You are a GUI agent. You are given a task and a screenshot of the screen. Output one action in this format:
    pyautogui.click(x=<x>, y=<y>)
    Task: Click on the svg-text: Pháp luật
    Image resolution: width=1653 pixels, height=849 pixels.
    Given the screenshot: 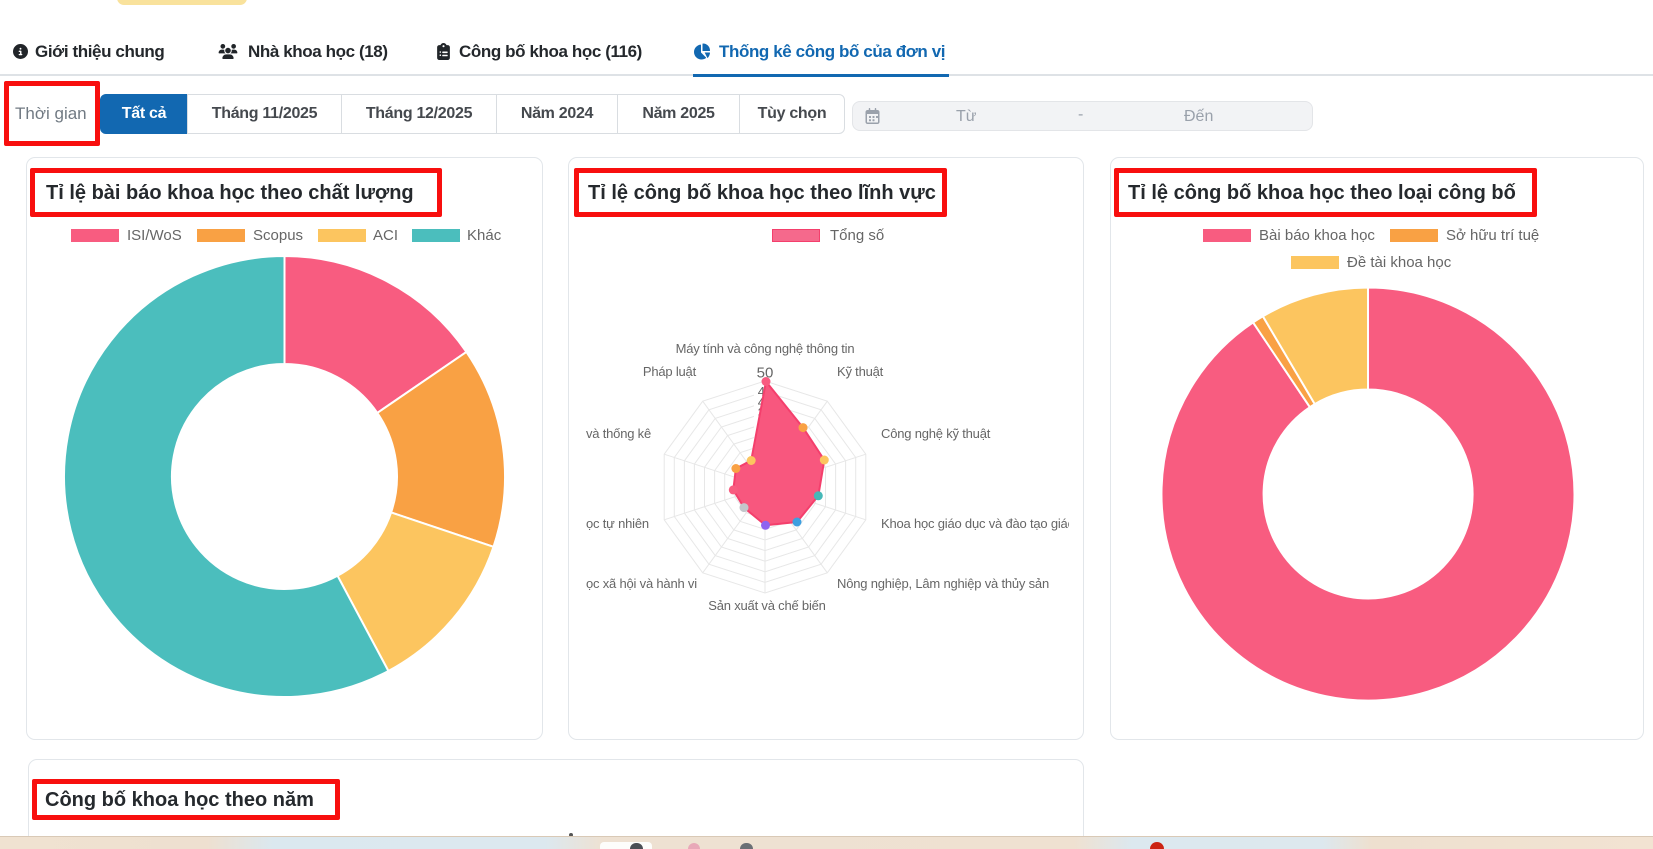 What is the action you would take?
    pyautogui.click(x=670, y=371)
    